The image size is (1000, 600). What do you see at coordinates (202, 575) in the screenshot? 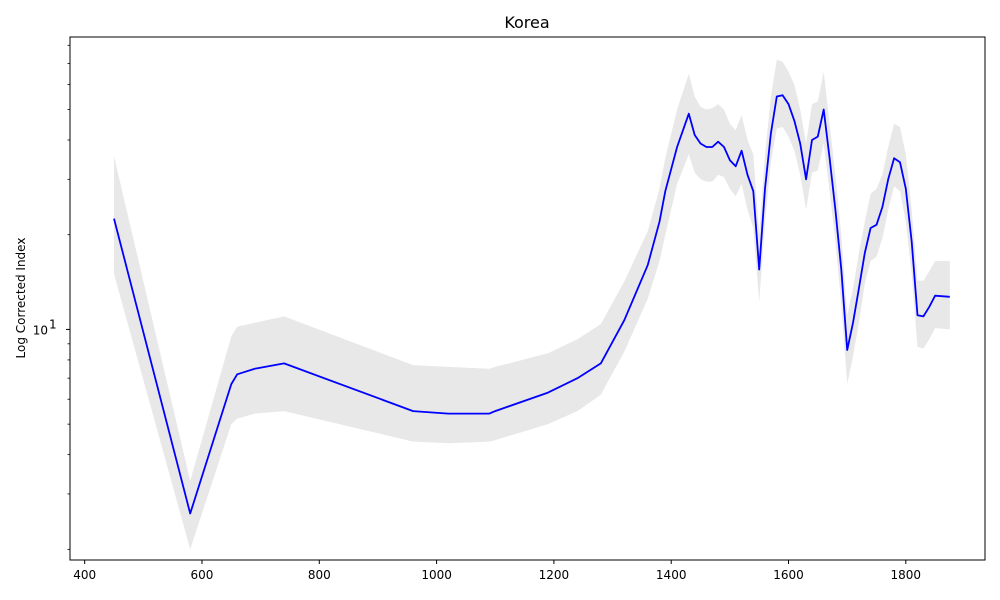
I see `x-tick-label: 600` at bounding box center [202, 575].